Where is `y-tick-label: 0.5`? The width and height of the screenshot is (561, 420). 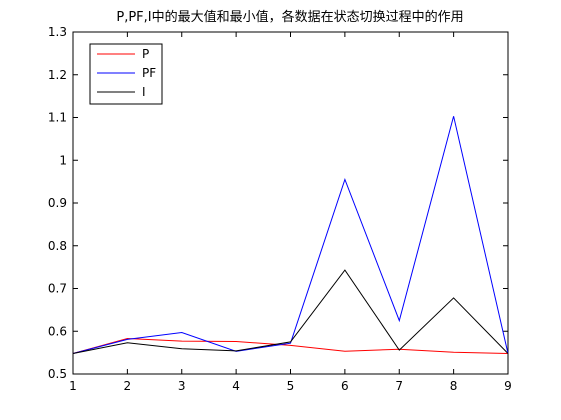 y-tick-label: 0.5 is located at coordinates (57, 374).